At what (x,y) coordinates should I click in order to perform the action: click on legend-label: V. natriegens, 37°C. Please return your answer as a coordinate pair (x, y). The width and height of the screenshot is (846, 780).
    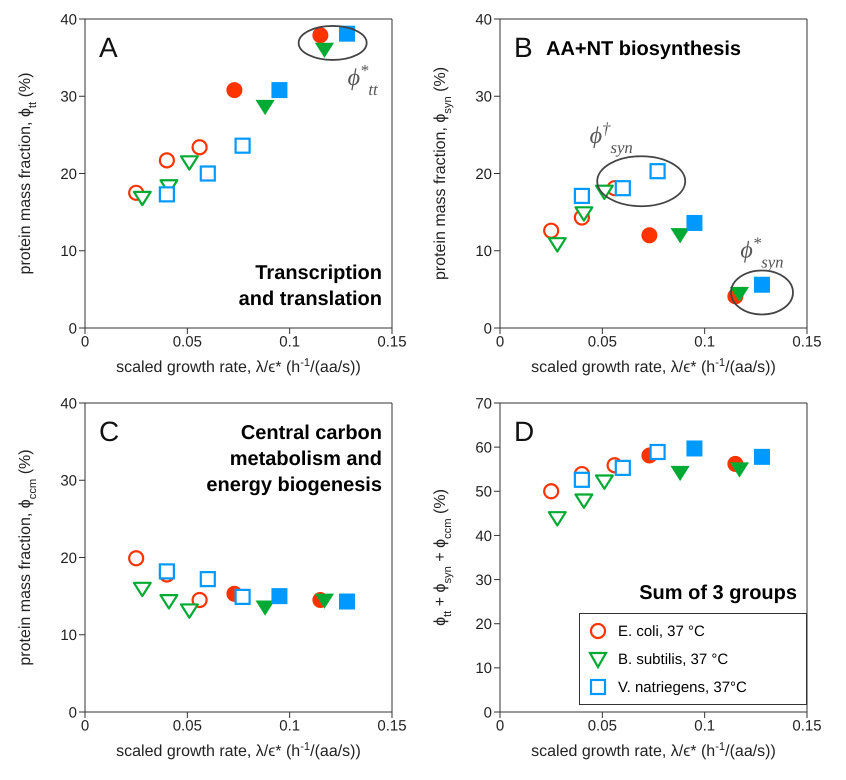
    Looking at the image, I should click on (682, 687).